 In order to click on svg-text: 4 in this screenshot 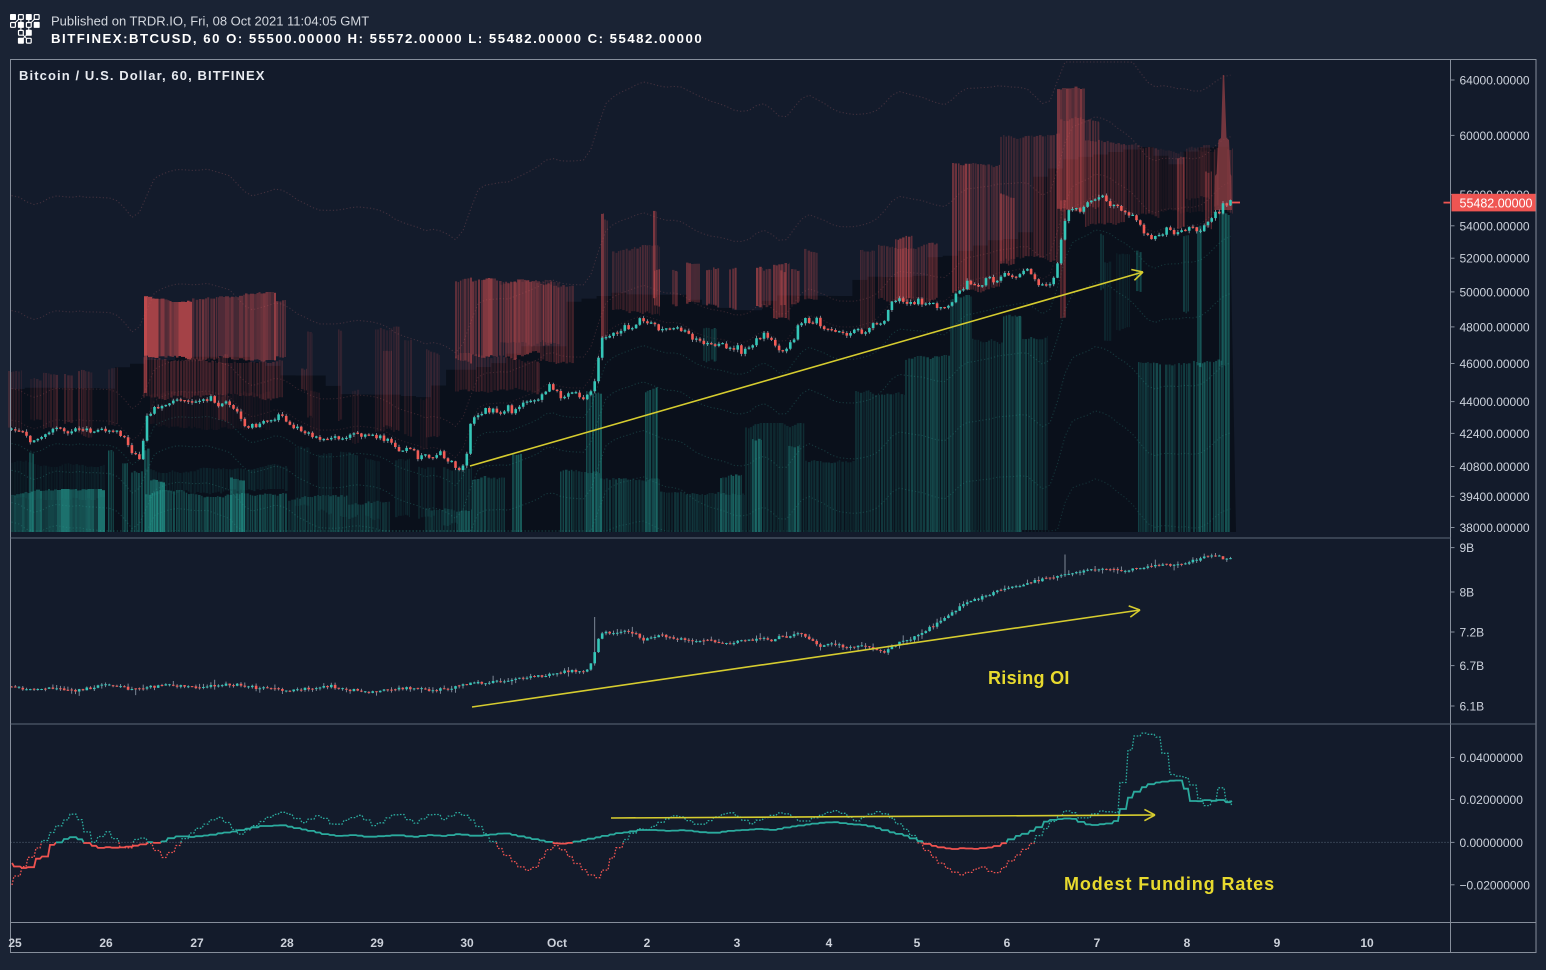, I will do `click(829, 943)`.